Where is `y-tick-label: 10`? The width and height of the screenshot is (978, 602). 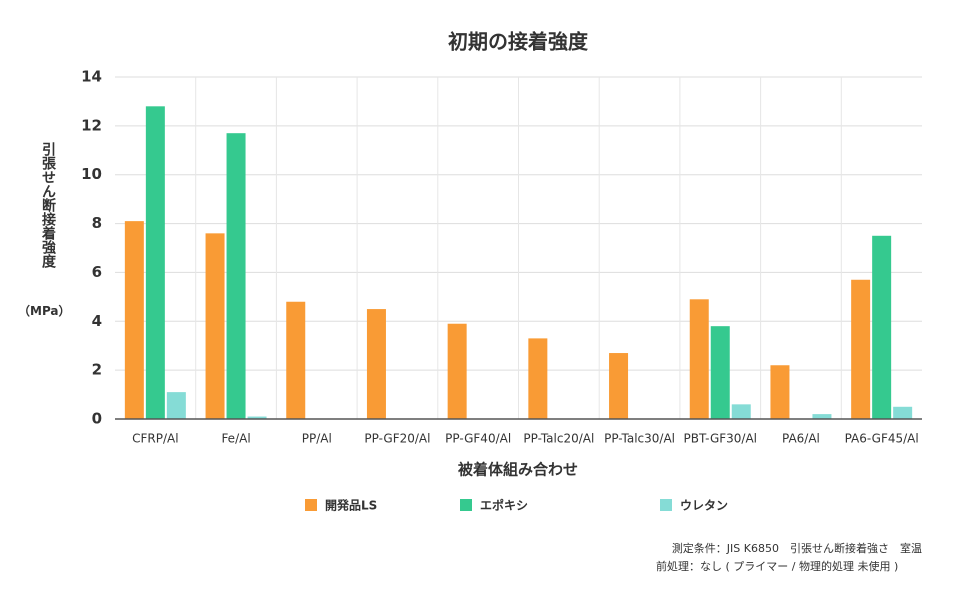
y-tick-label: 10 is located at coordinates (91, 174).